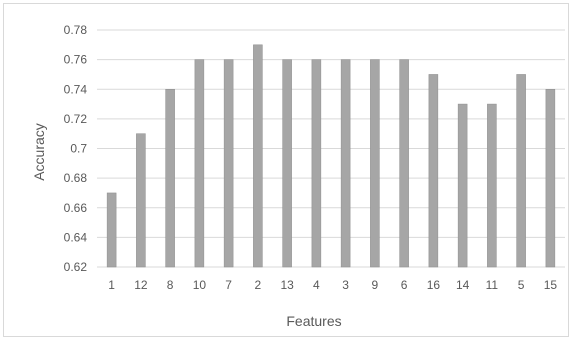 The width and height of the screenshot is (575, 342). I want to click on y-tick-label: 0.68, so click(76, 178).